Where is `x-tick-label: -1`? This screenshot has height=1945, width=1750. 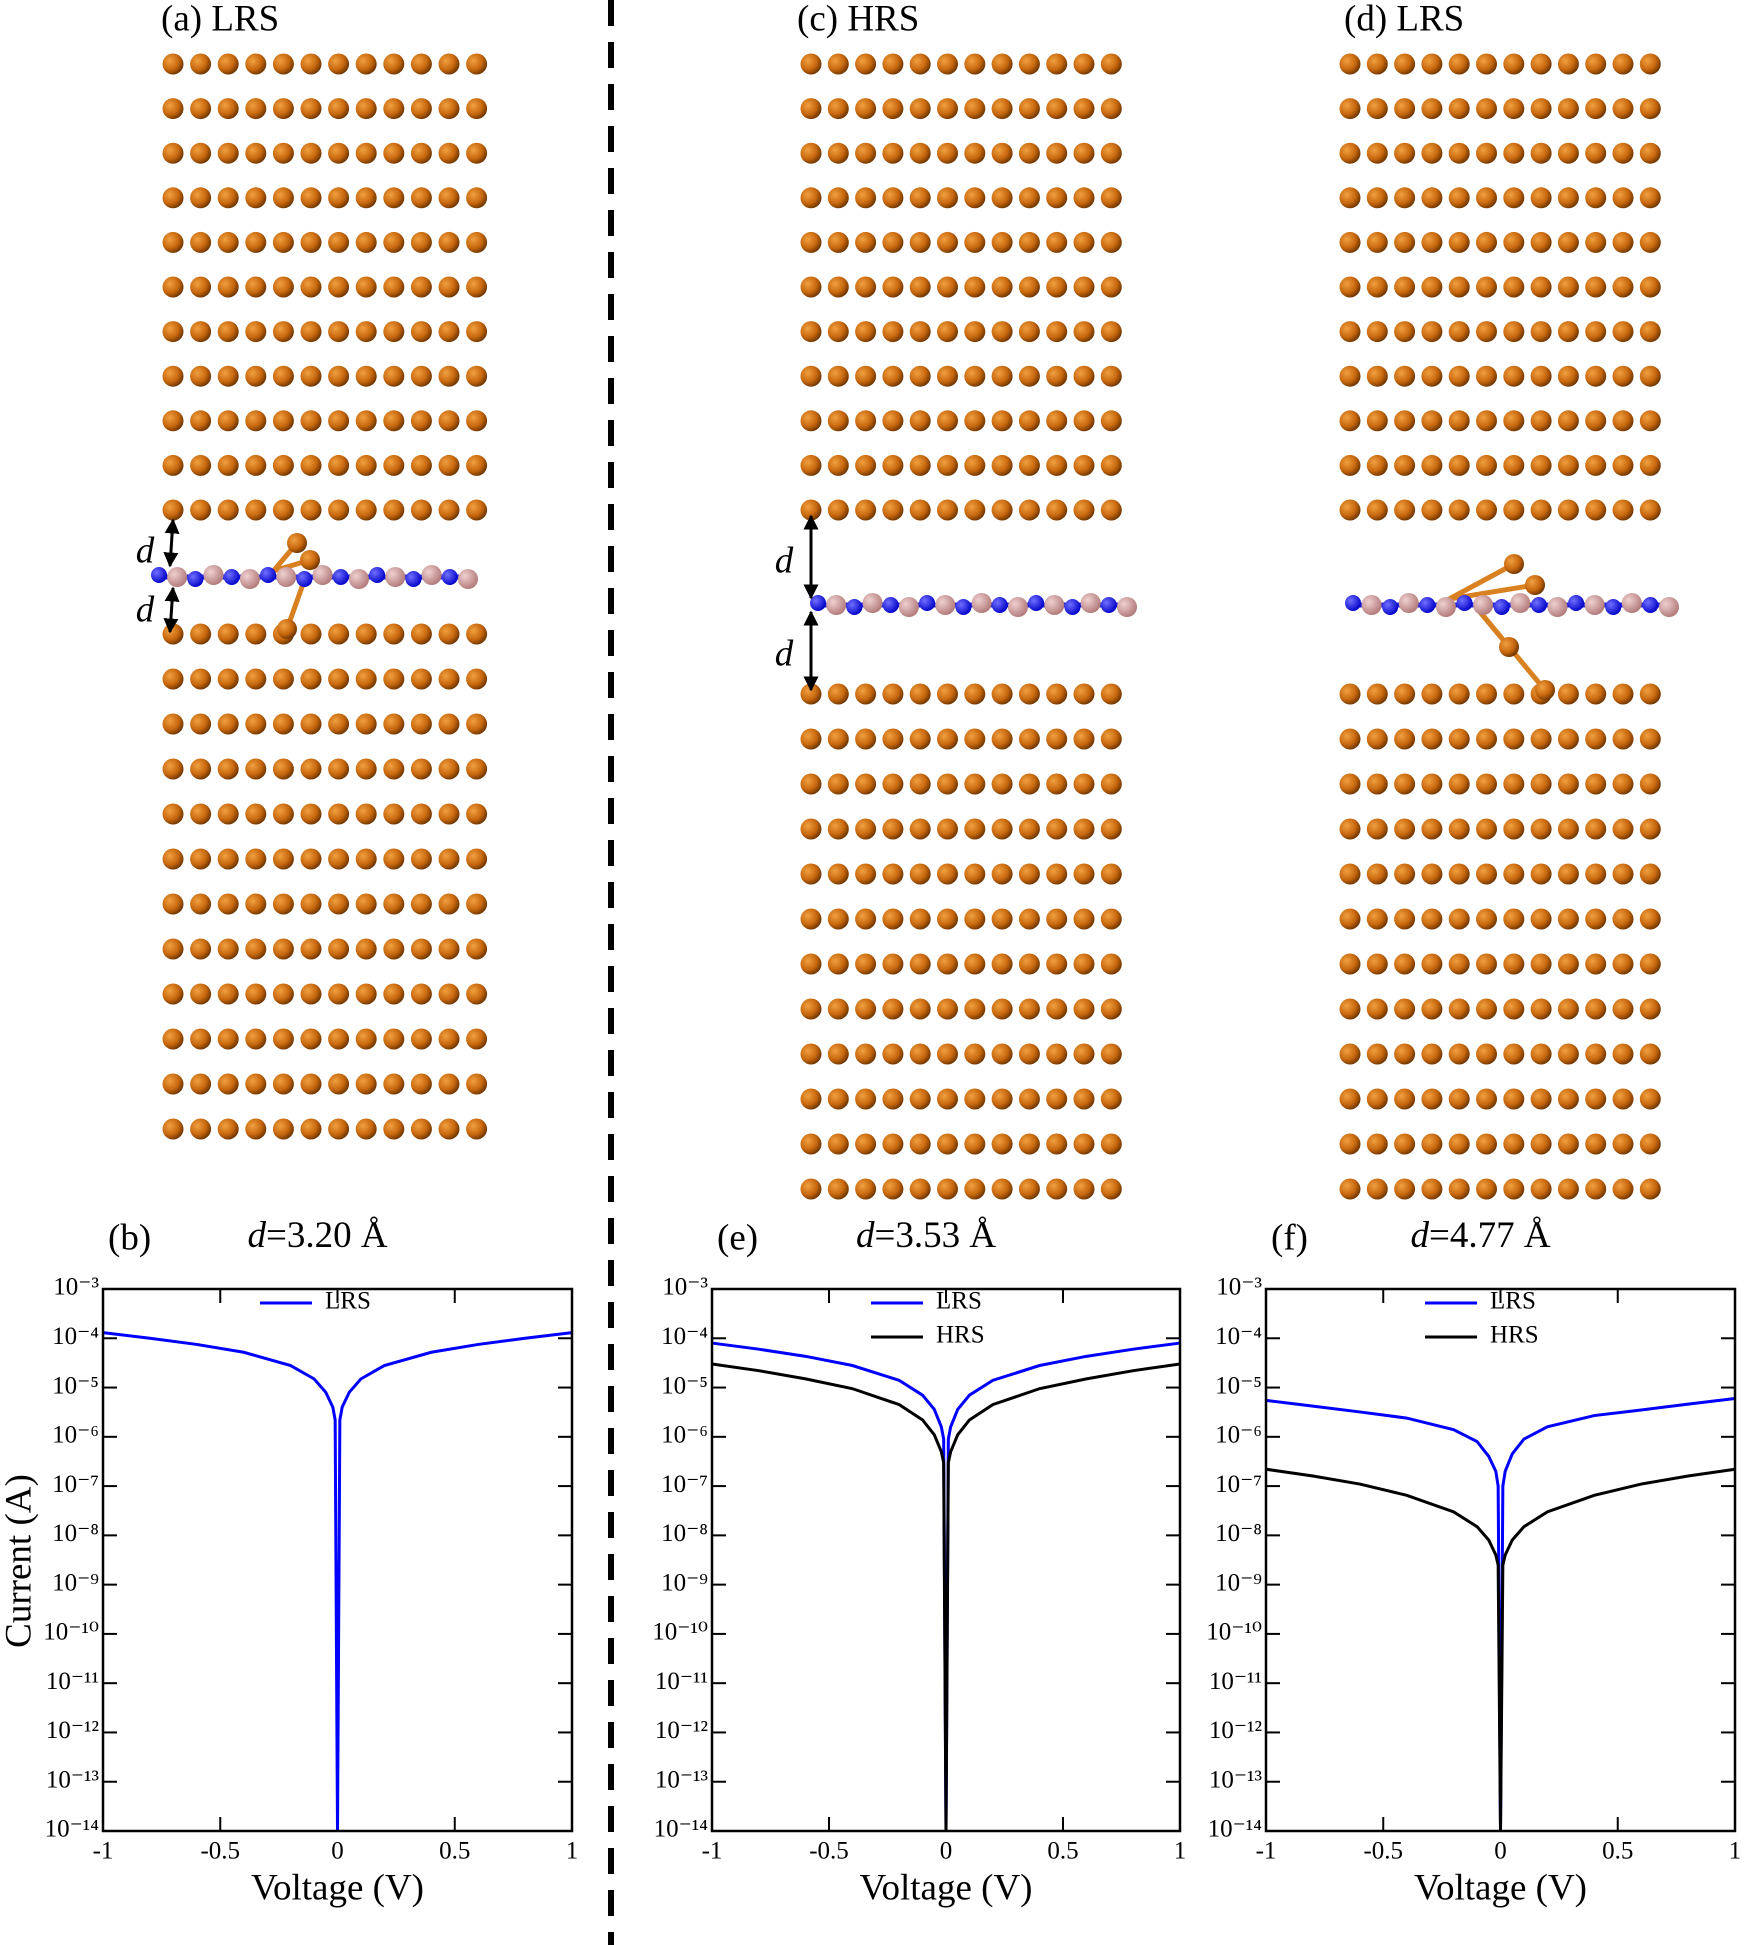 x-tick-label: -1 is located at coordinates (103, 1851).